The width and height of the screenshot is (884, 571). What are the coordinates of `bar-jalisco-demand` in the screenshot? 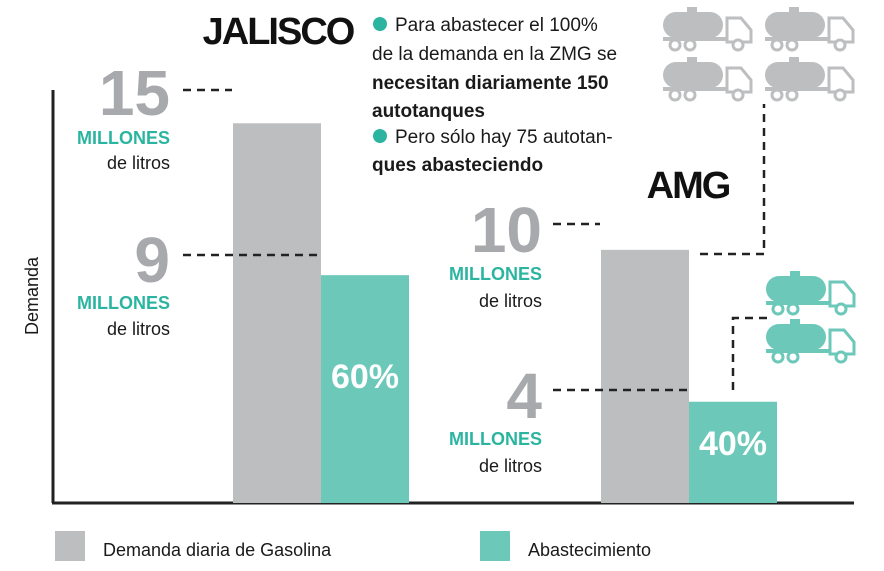 It's located at (277, 313).